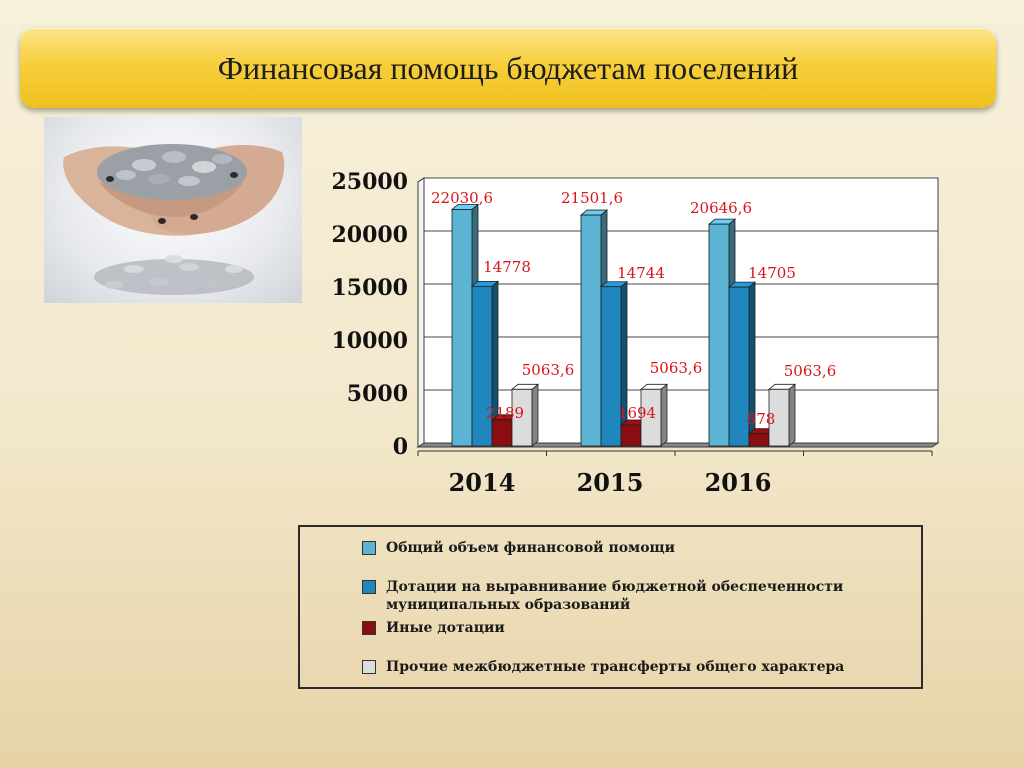 The width and height of the screenshot is (1024, 768). I want to click on x-tick-label: 2016, so click(738, 482).